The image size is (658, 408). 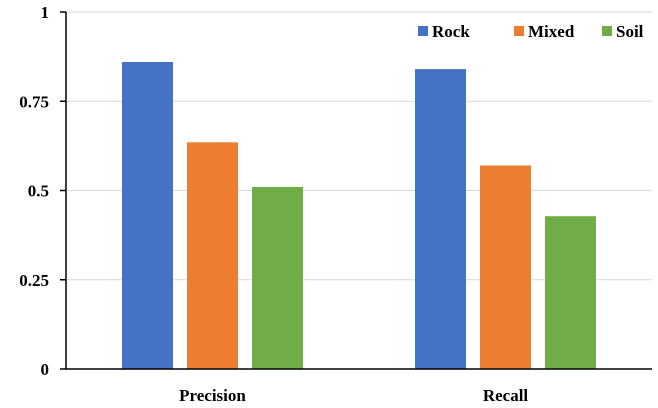 I want to click on legend: Rock Mixed Soil, so click(x=531, y=31).